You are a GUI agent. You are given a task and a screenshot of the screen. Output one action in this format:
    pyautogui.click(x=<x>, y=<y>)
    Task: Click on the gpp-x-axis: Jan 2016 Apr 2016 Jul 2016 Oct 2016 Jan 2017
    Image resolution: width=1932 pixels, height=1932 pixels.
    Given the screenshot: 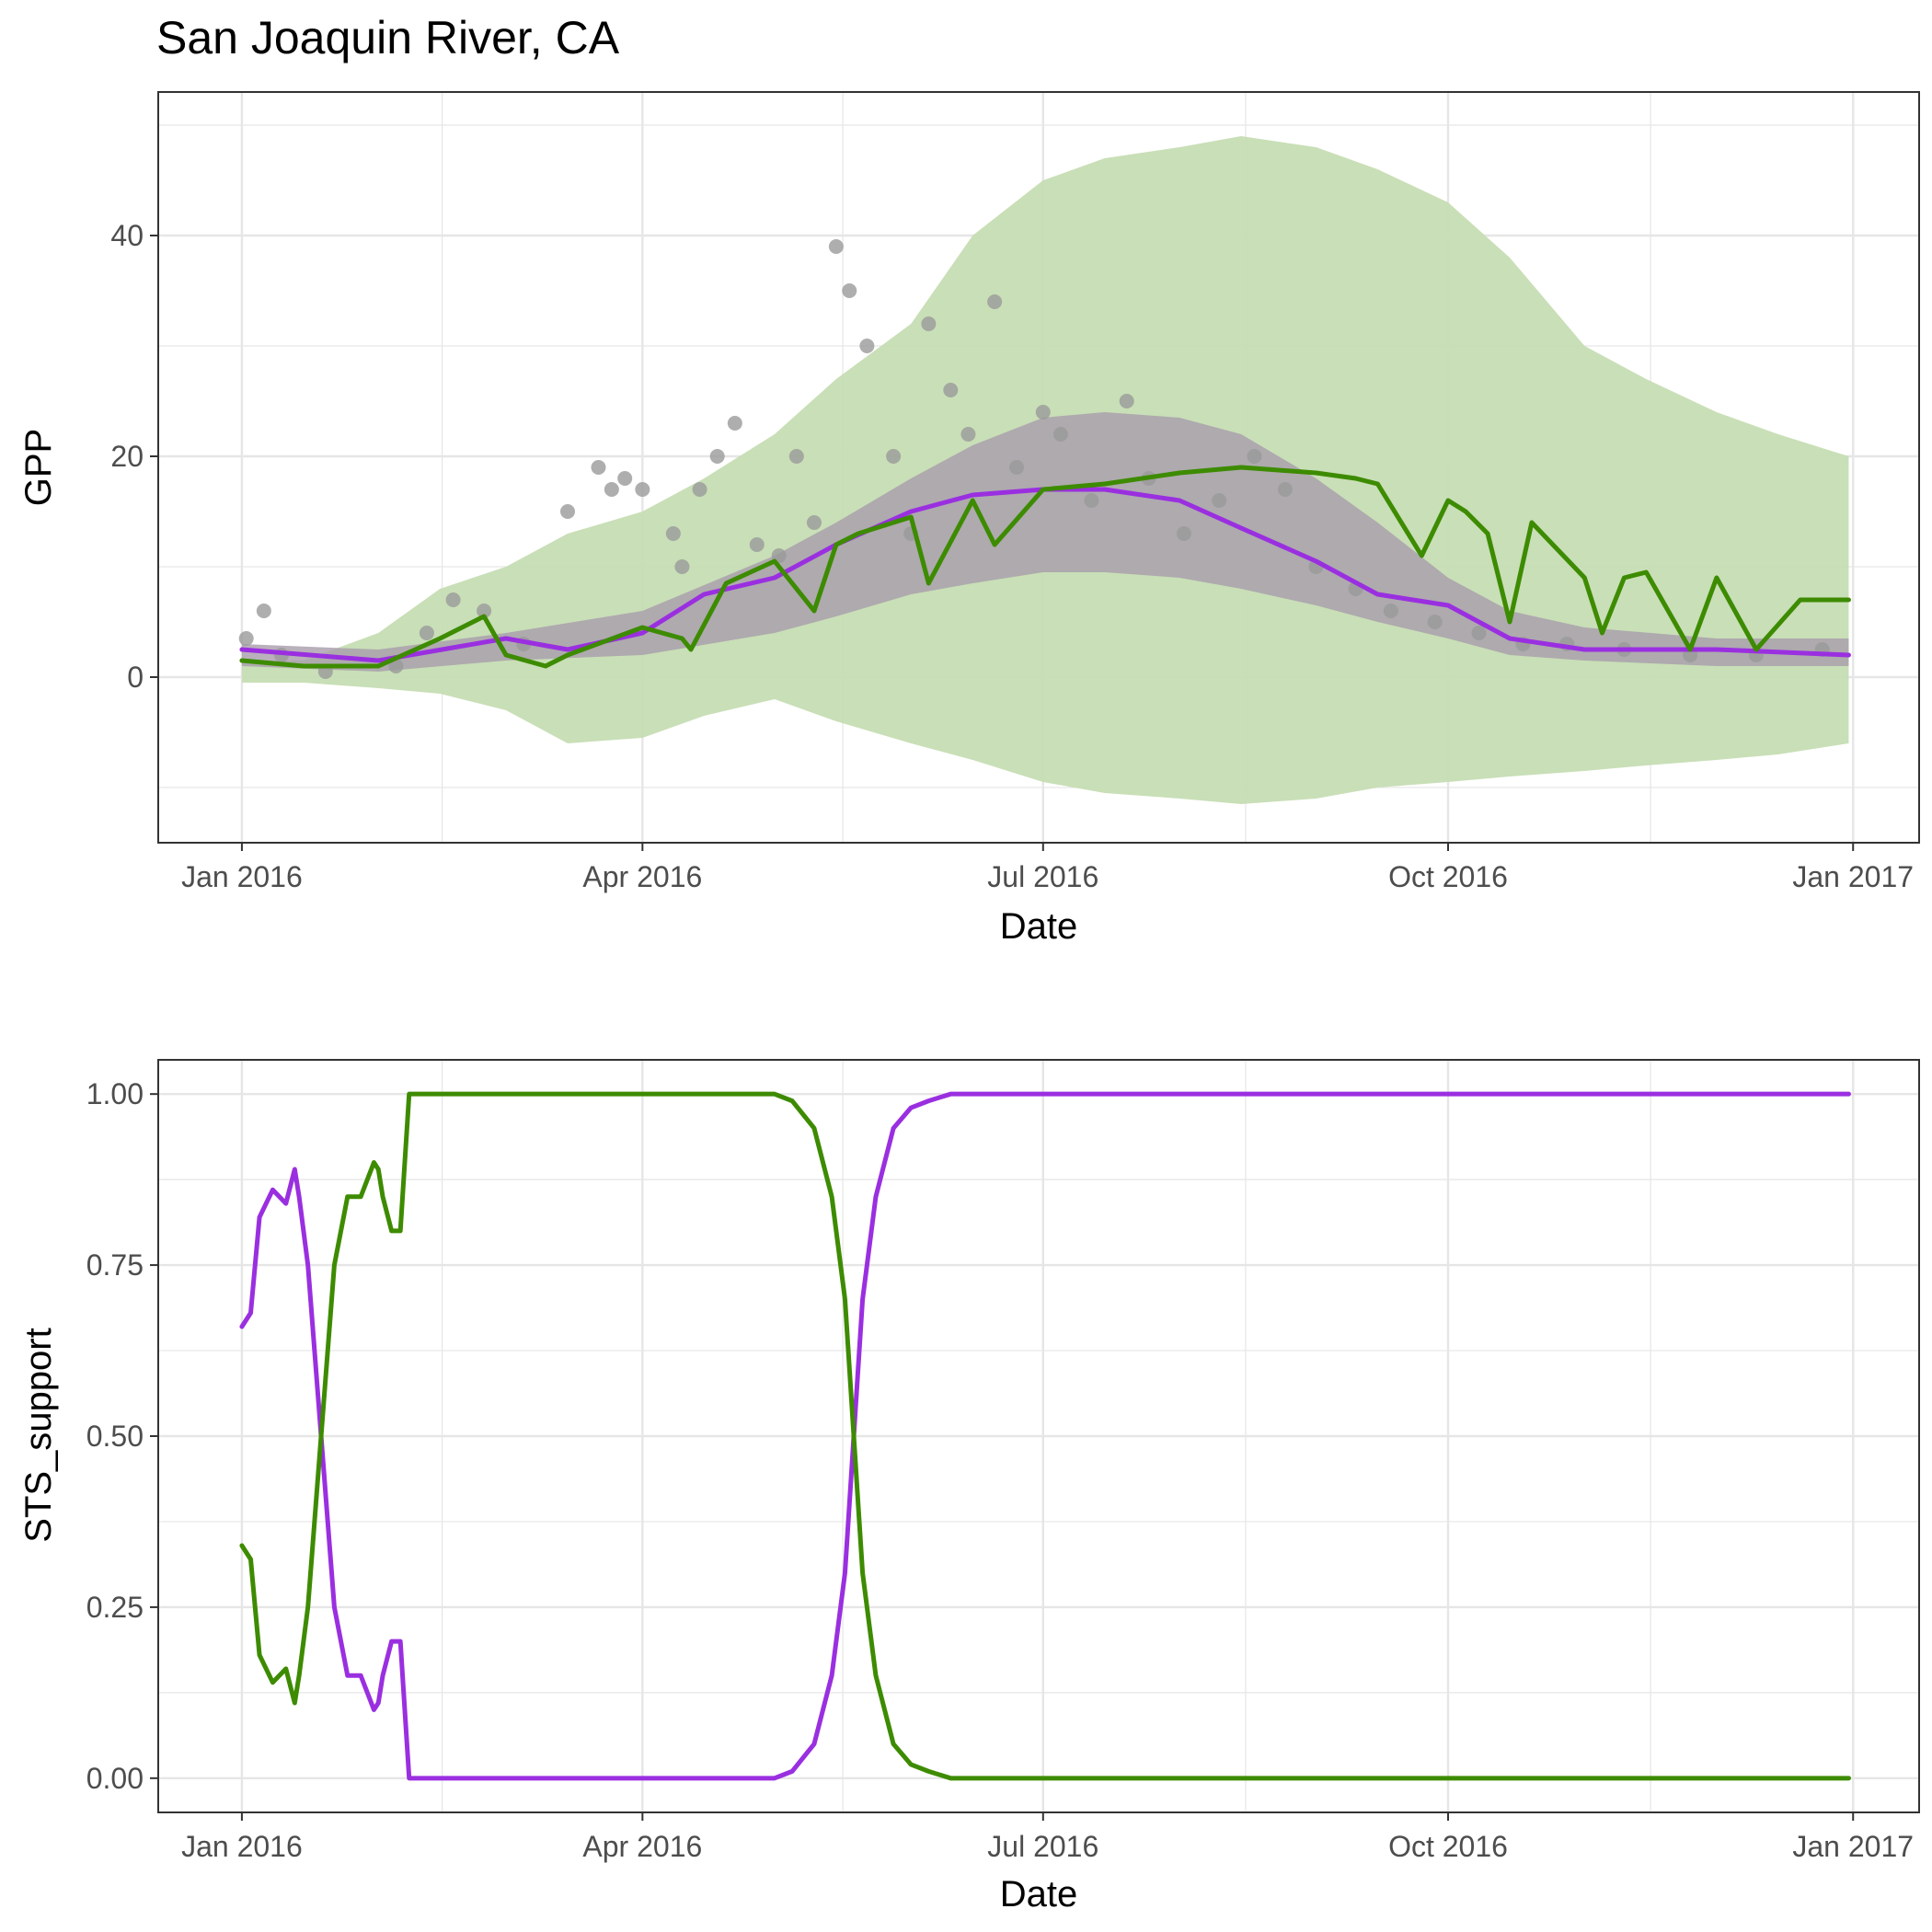 What is the action you would take?
    pyautogui.click(x=1047, y=868)
    